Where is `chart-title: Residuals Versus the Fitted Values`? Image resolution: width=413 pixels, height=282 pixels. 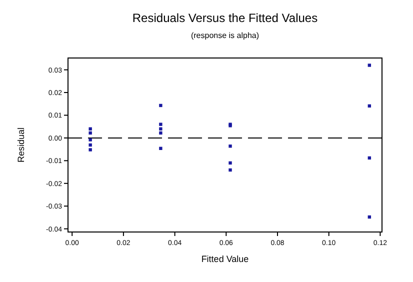
chart-title: Residuals Versus the Fitted Values is located at coordinates (225, 18).